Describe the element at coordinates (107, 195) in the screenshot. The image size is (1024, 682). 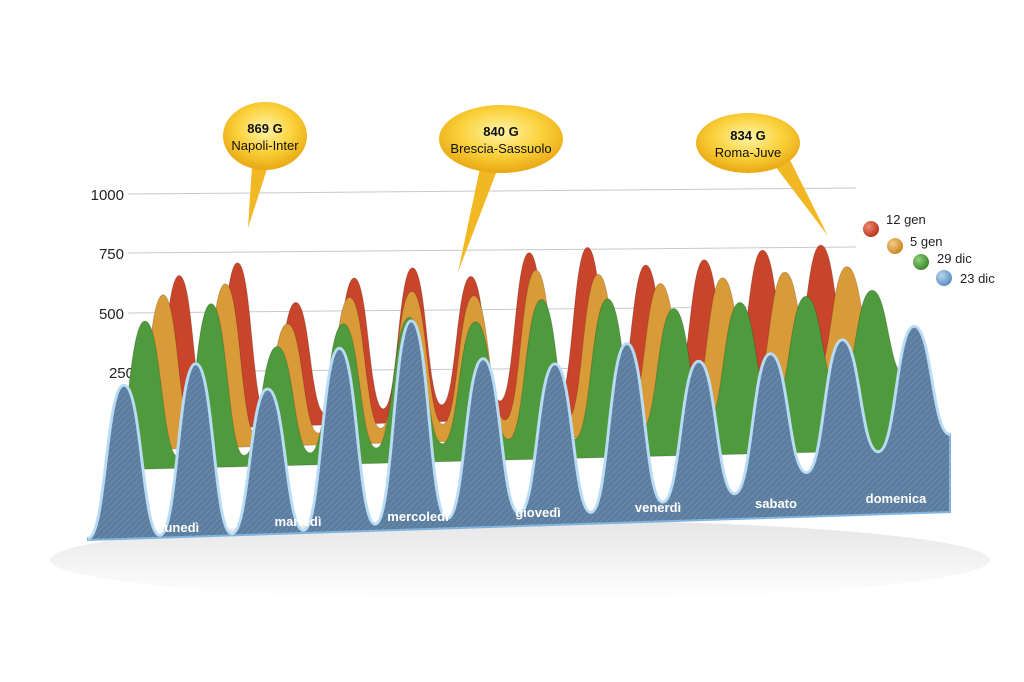
I see `ytick-label: 1000` at that location.